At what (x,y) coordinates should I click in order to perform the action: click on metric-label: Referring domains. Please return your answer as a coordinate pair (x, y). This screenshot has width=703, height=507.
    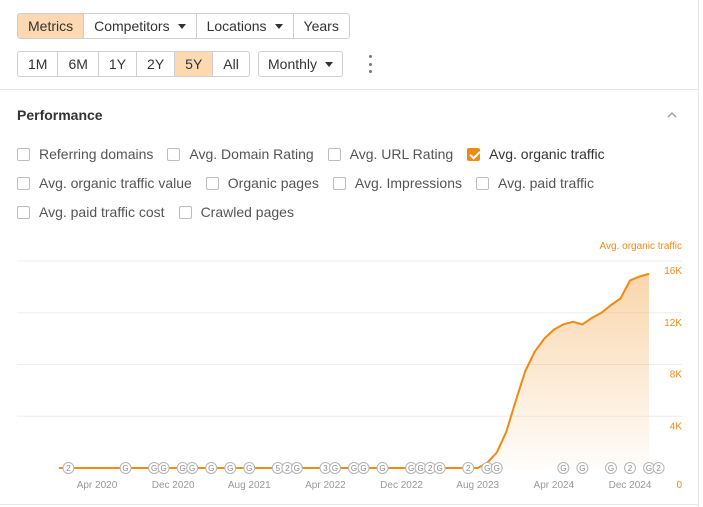
    Looking at the image, I should click on (96, 154).